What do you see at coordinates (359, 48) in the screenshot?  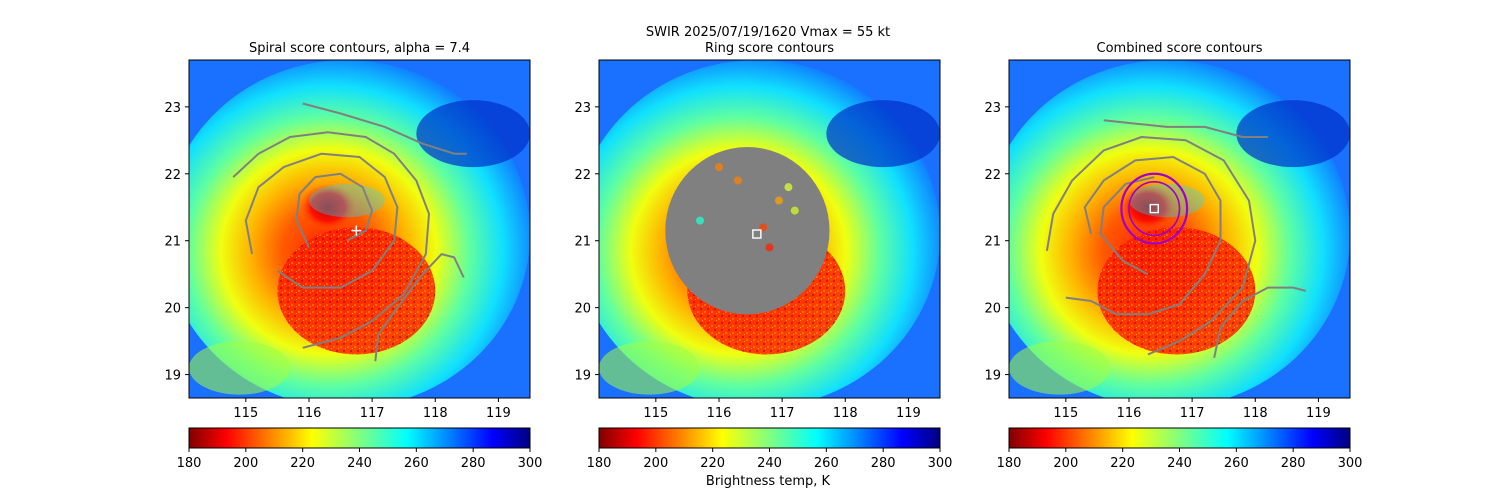 I see `panel-title: Spiral score contours, alpha = 7.4` at bounding box center [359, 48].